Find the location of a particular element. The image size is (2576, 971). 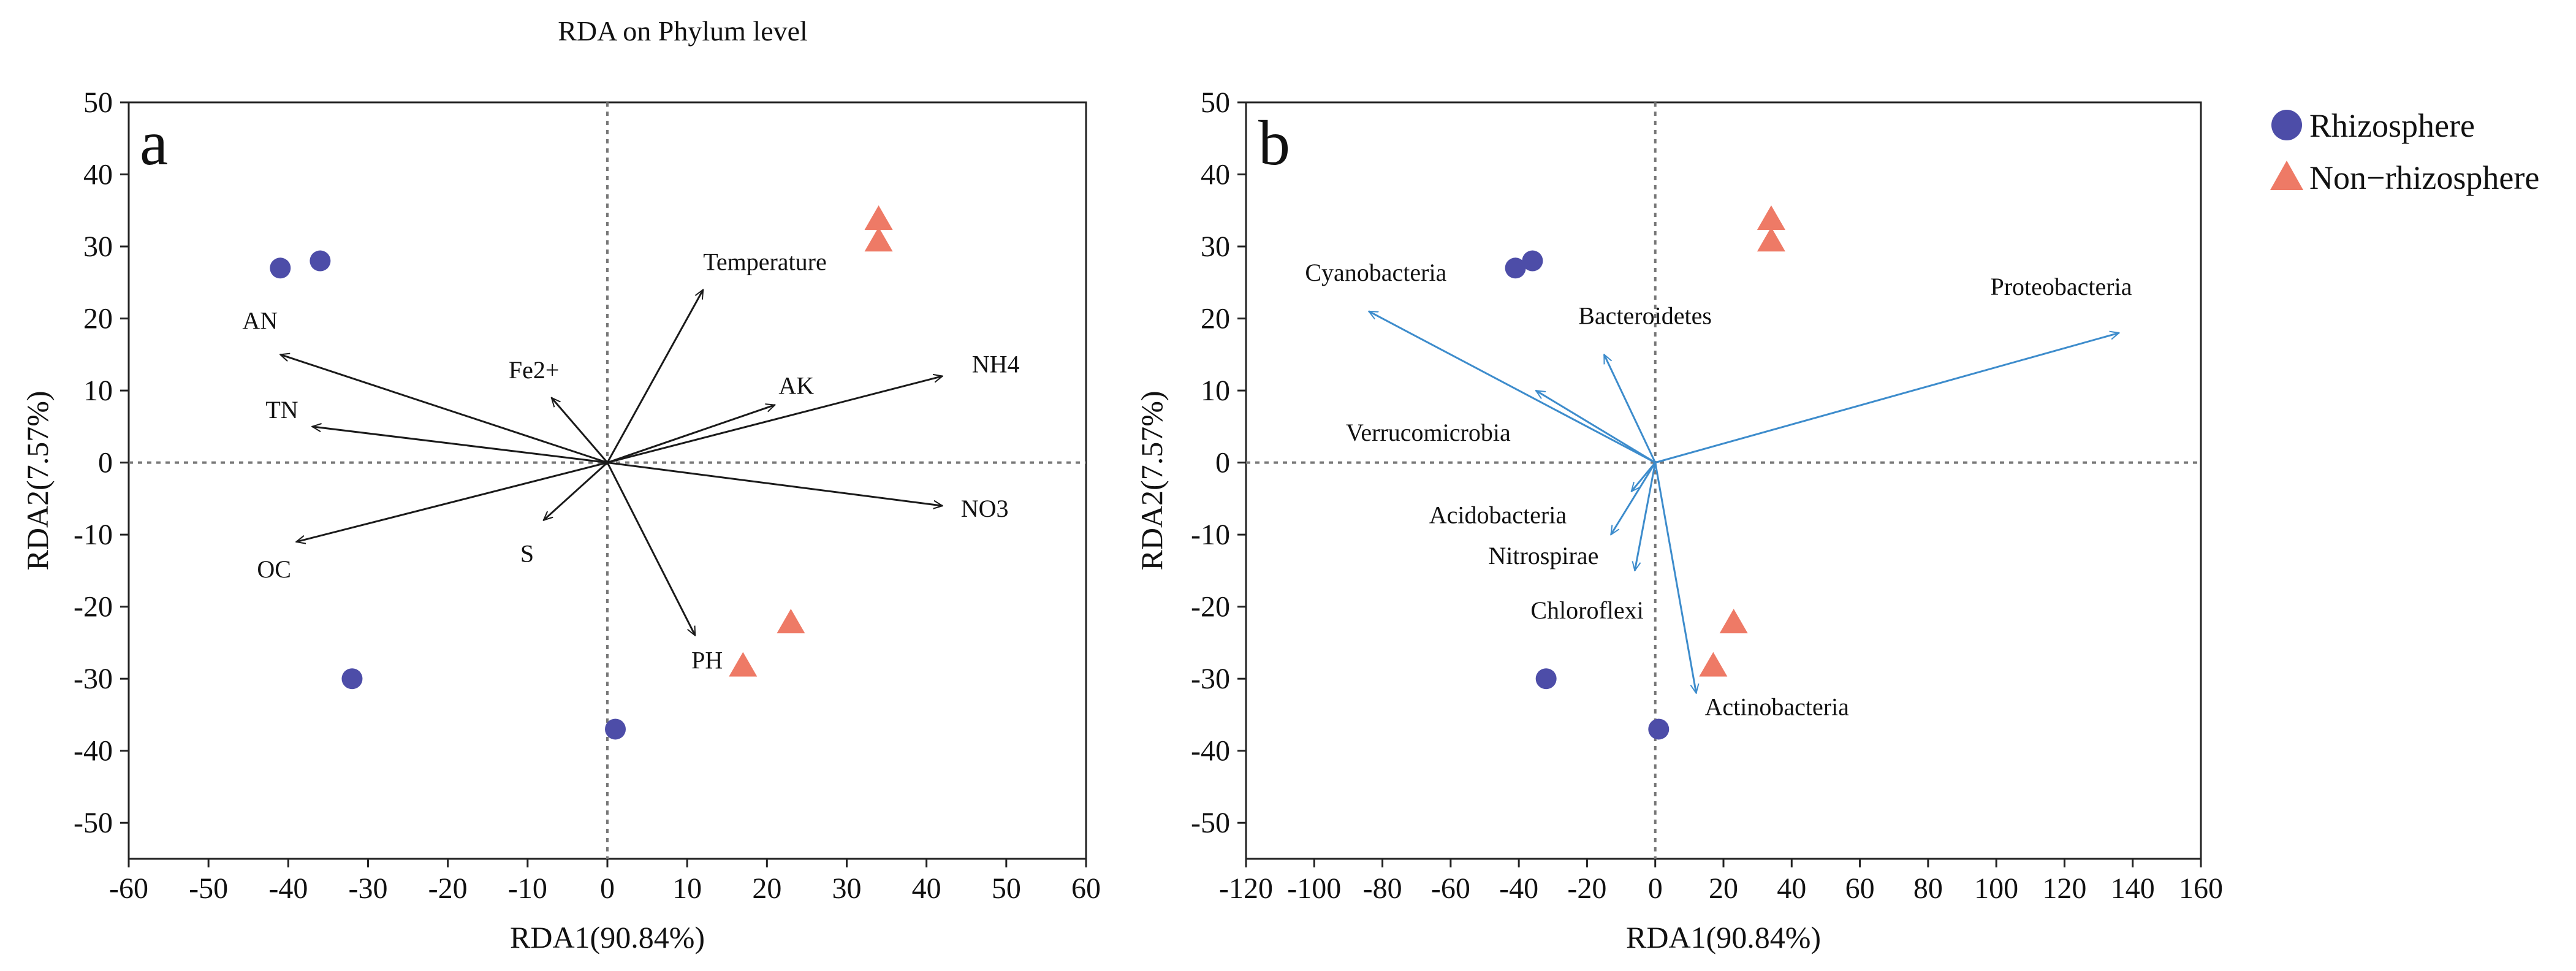

vector-label: Bacteroidetes is located at coordinates (1645, 315).